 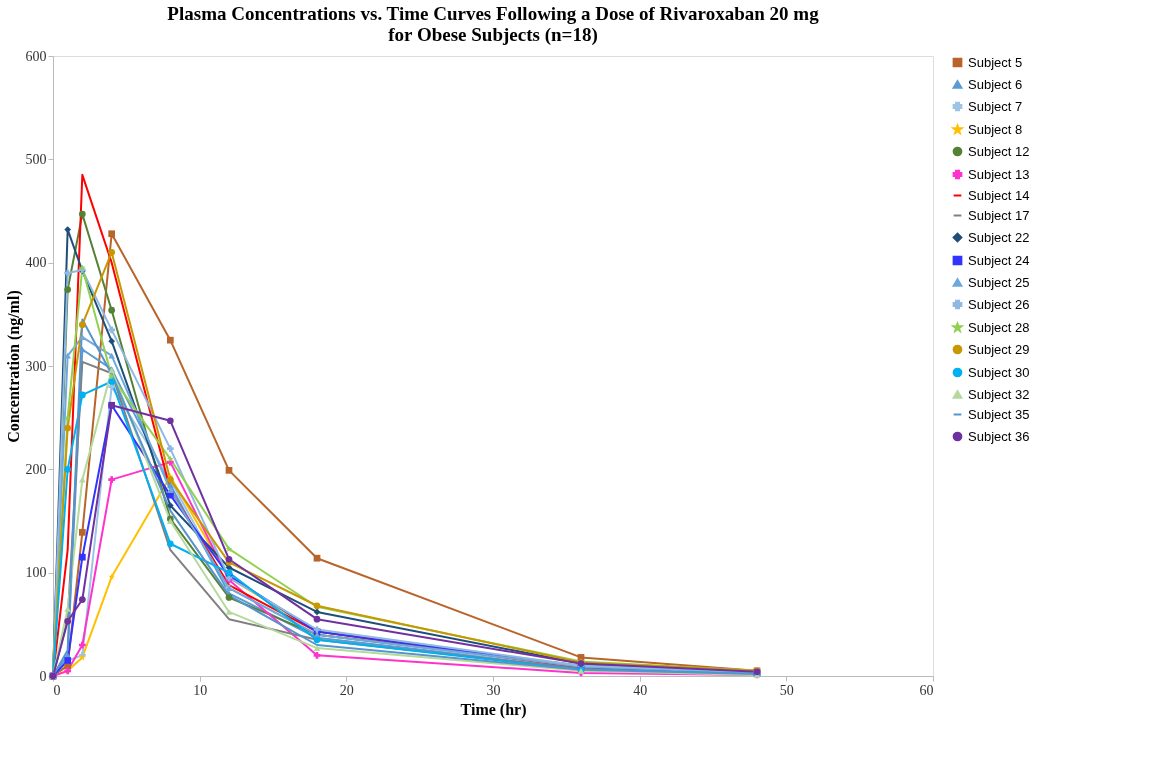 I want to click on x-tick-label: 40, so click(x=640, y=690).